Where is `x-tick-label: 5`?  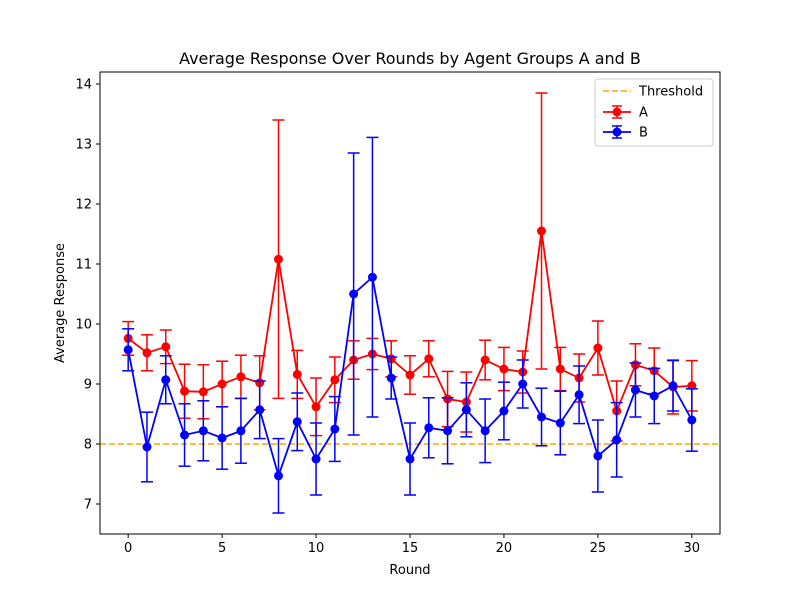 x-tick-label: 5 is located at coordinates (222, 548).